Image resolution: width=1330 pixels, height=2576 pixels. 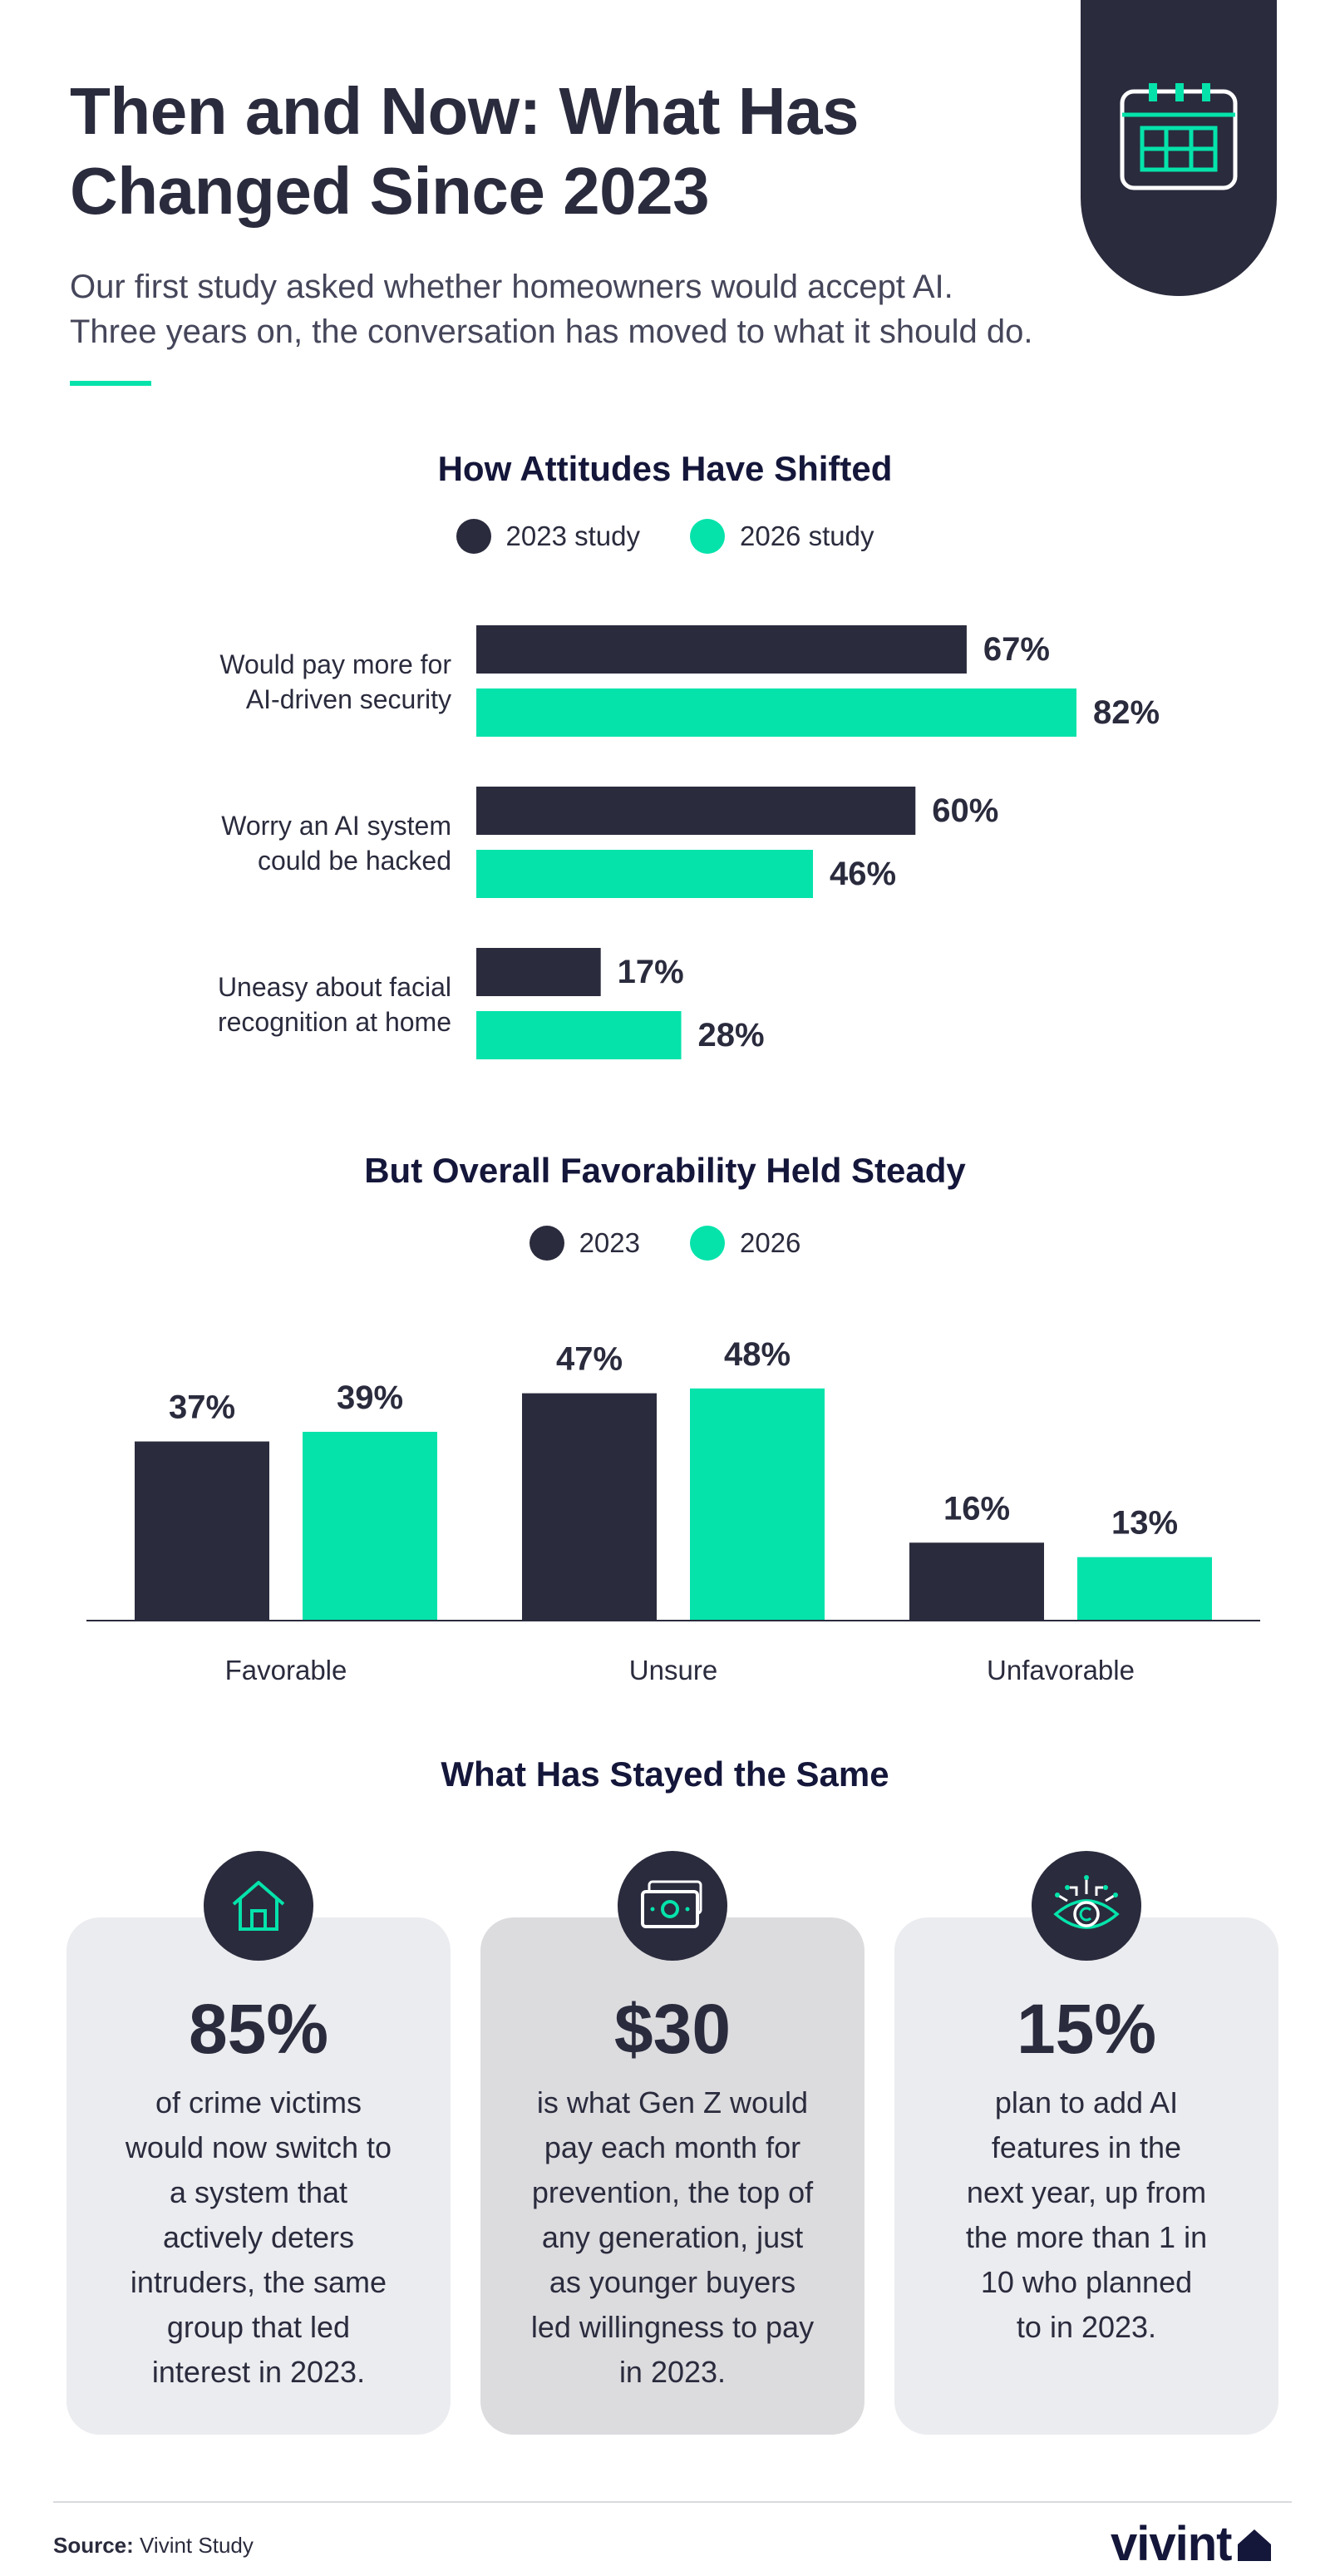 I want to click on legend-item-2026: 2026, so click(x=745, y=1243).